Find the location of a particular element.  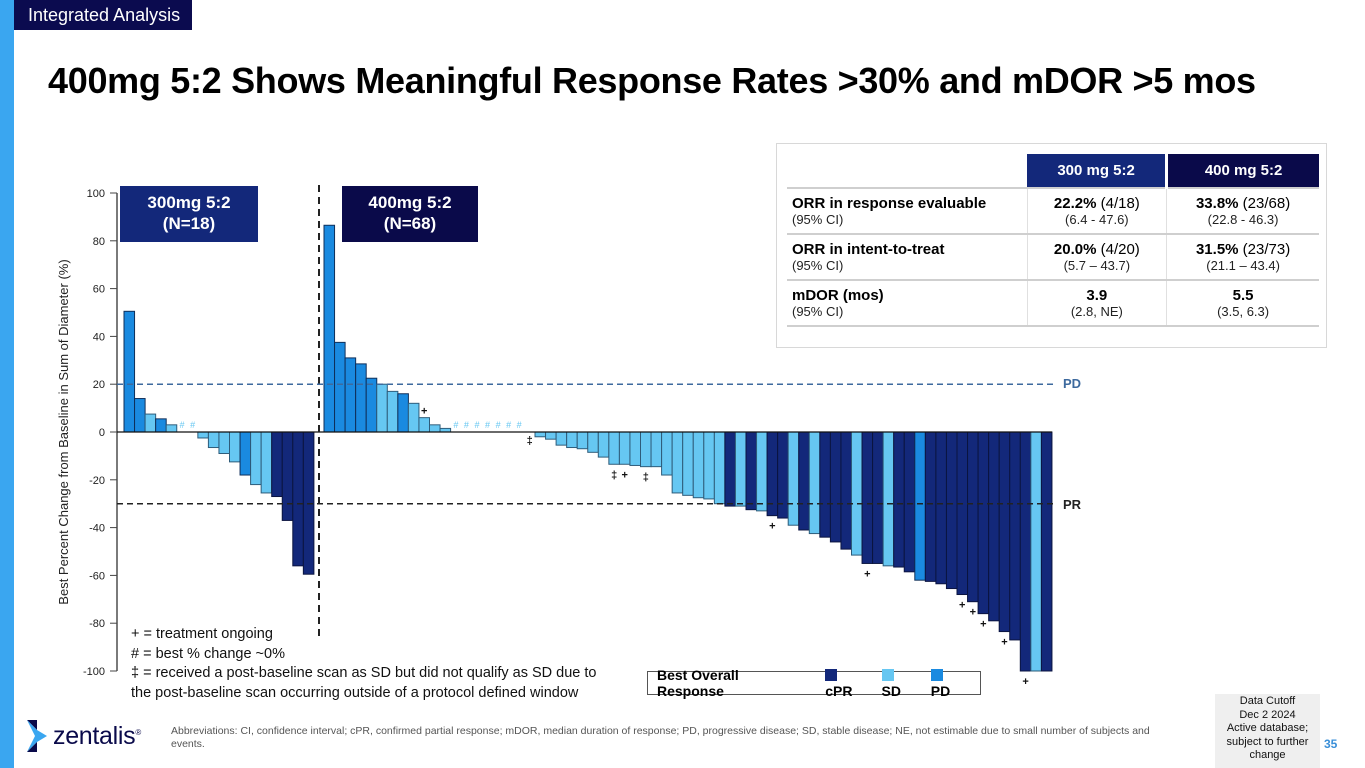

y-tick-label: 100 is located at coordinates (96, 194).